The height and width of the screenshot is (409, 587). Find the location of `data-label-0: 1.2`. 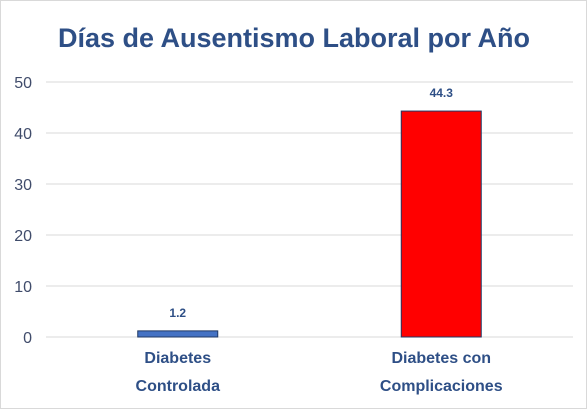

data-label-0: 1.2 is located at coordinates (177, 313).